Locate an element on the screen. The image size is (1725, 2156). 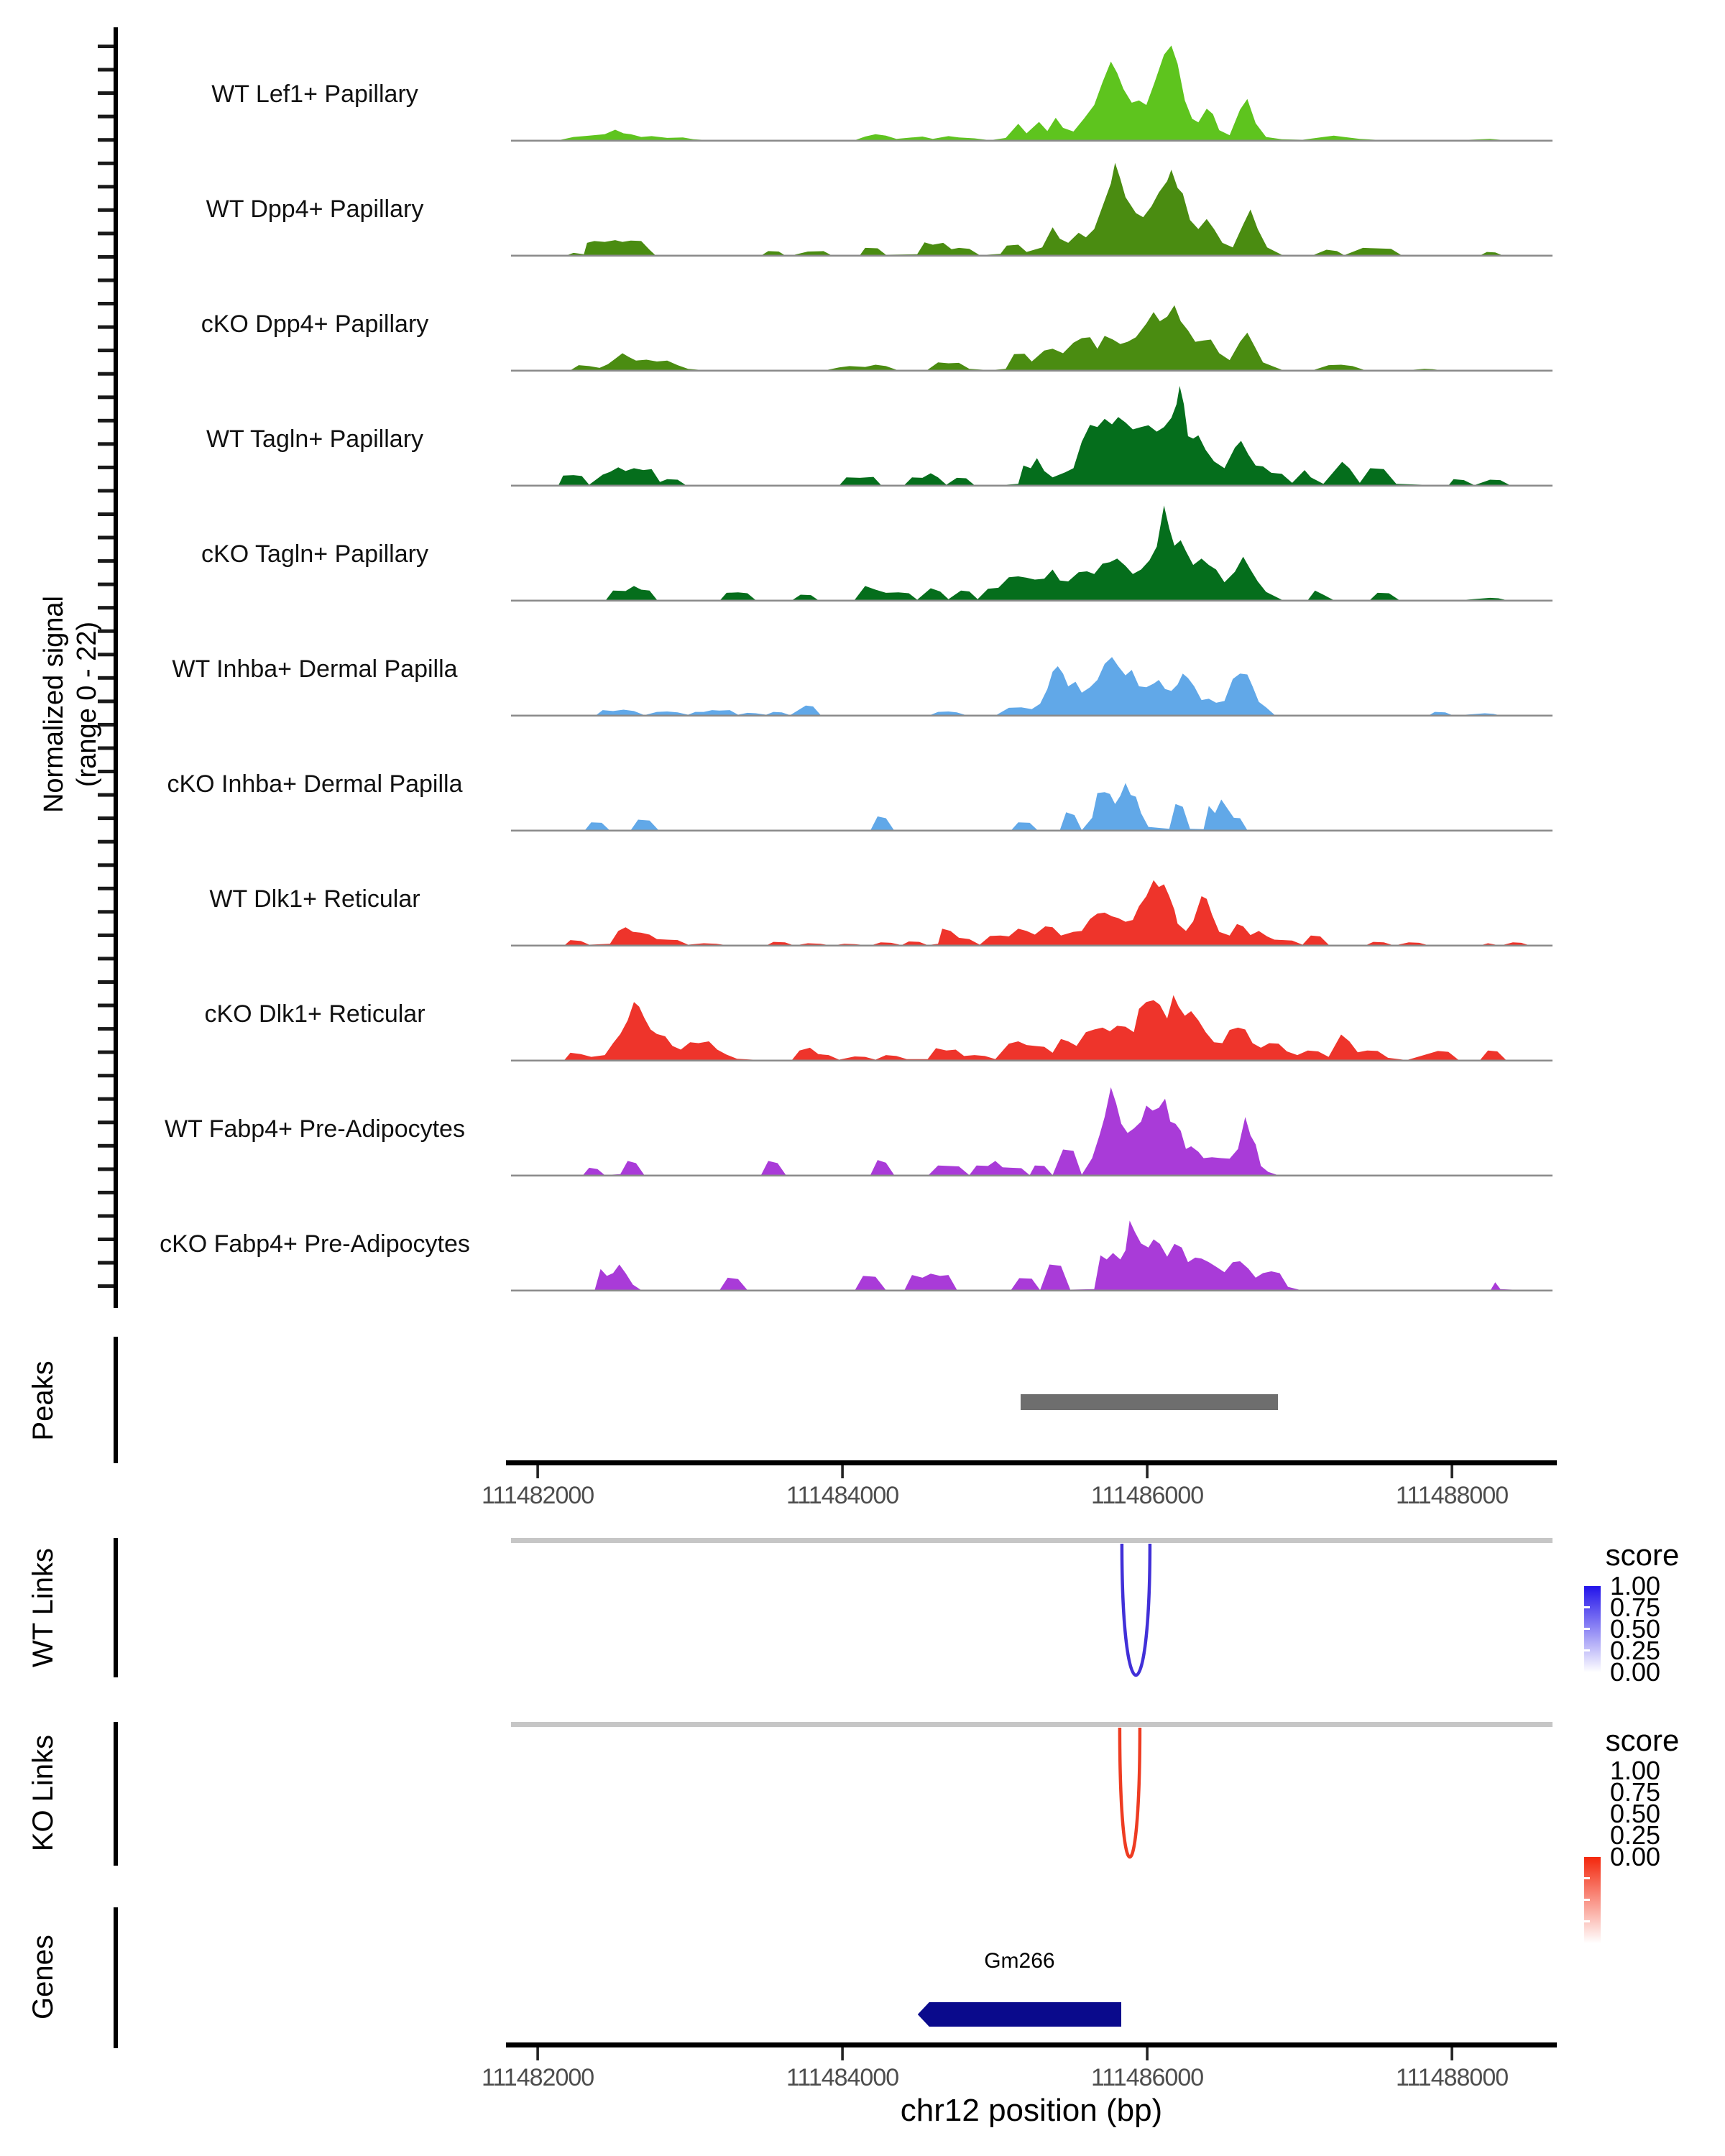
track-label: cKO Fabp4+ Pre-Adipocytes is located at coordinates (315, 1244).